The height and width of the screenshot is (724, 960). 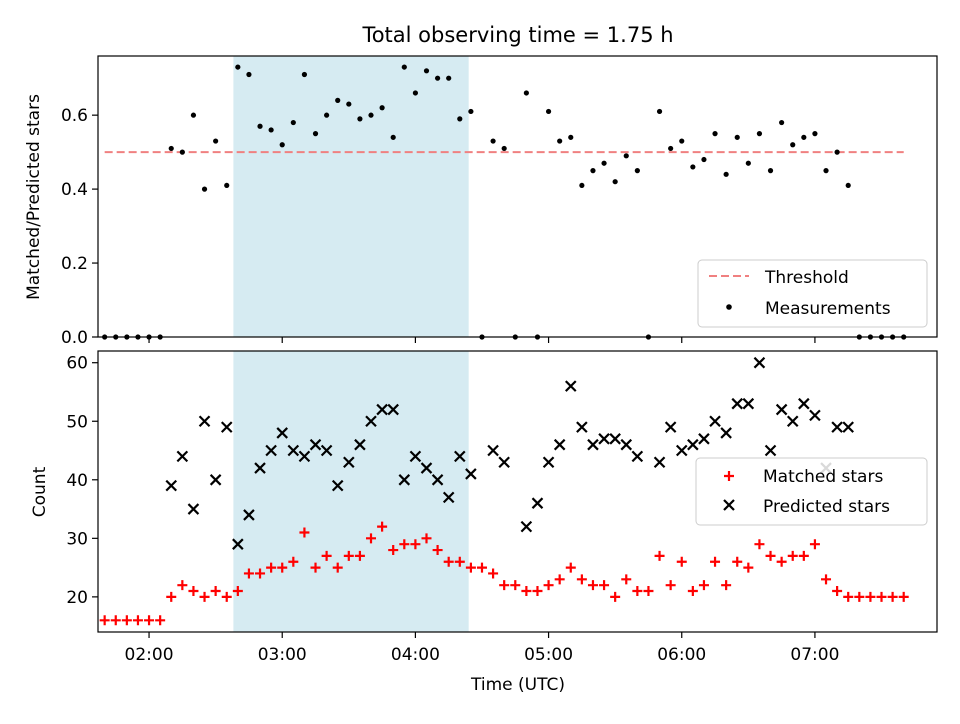 I want to click on top-y-axis-label: Matched/Predicted stars, so click(x=34, y=197).